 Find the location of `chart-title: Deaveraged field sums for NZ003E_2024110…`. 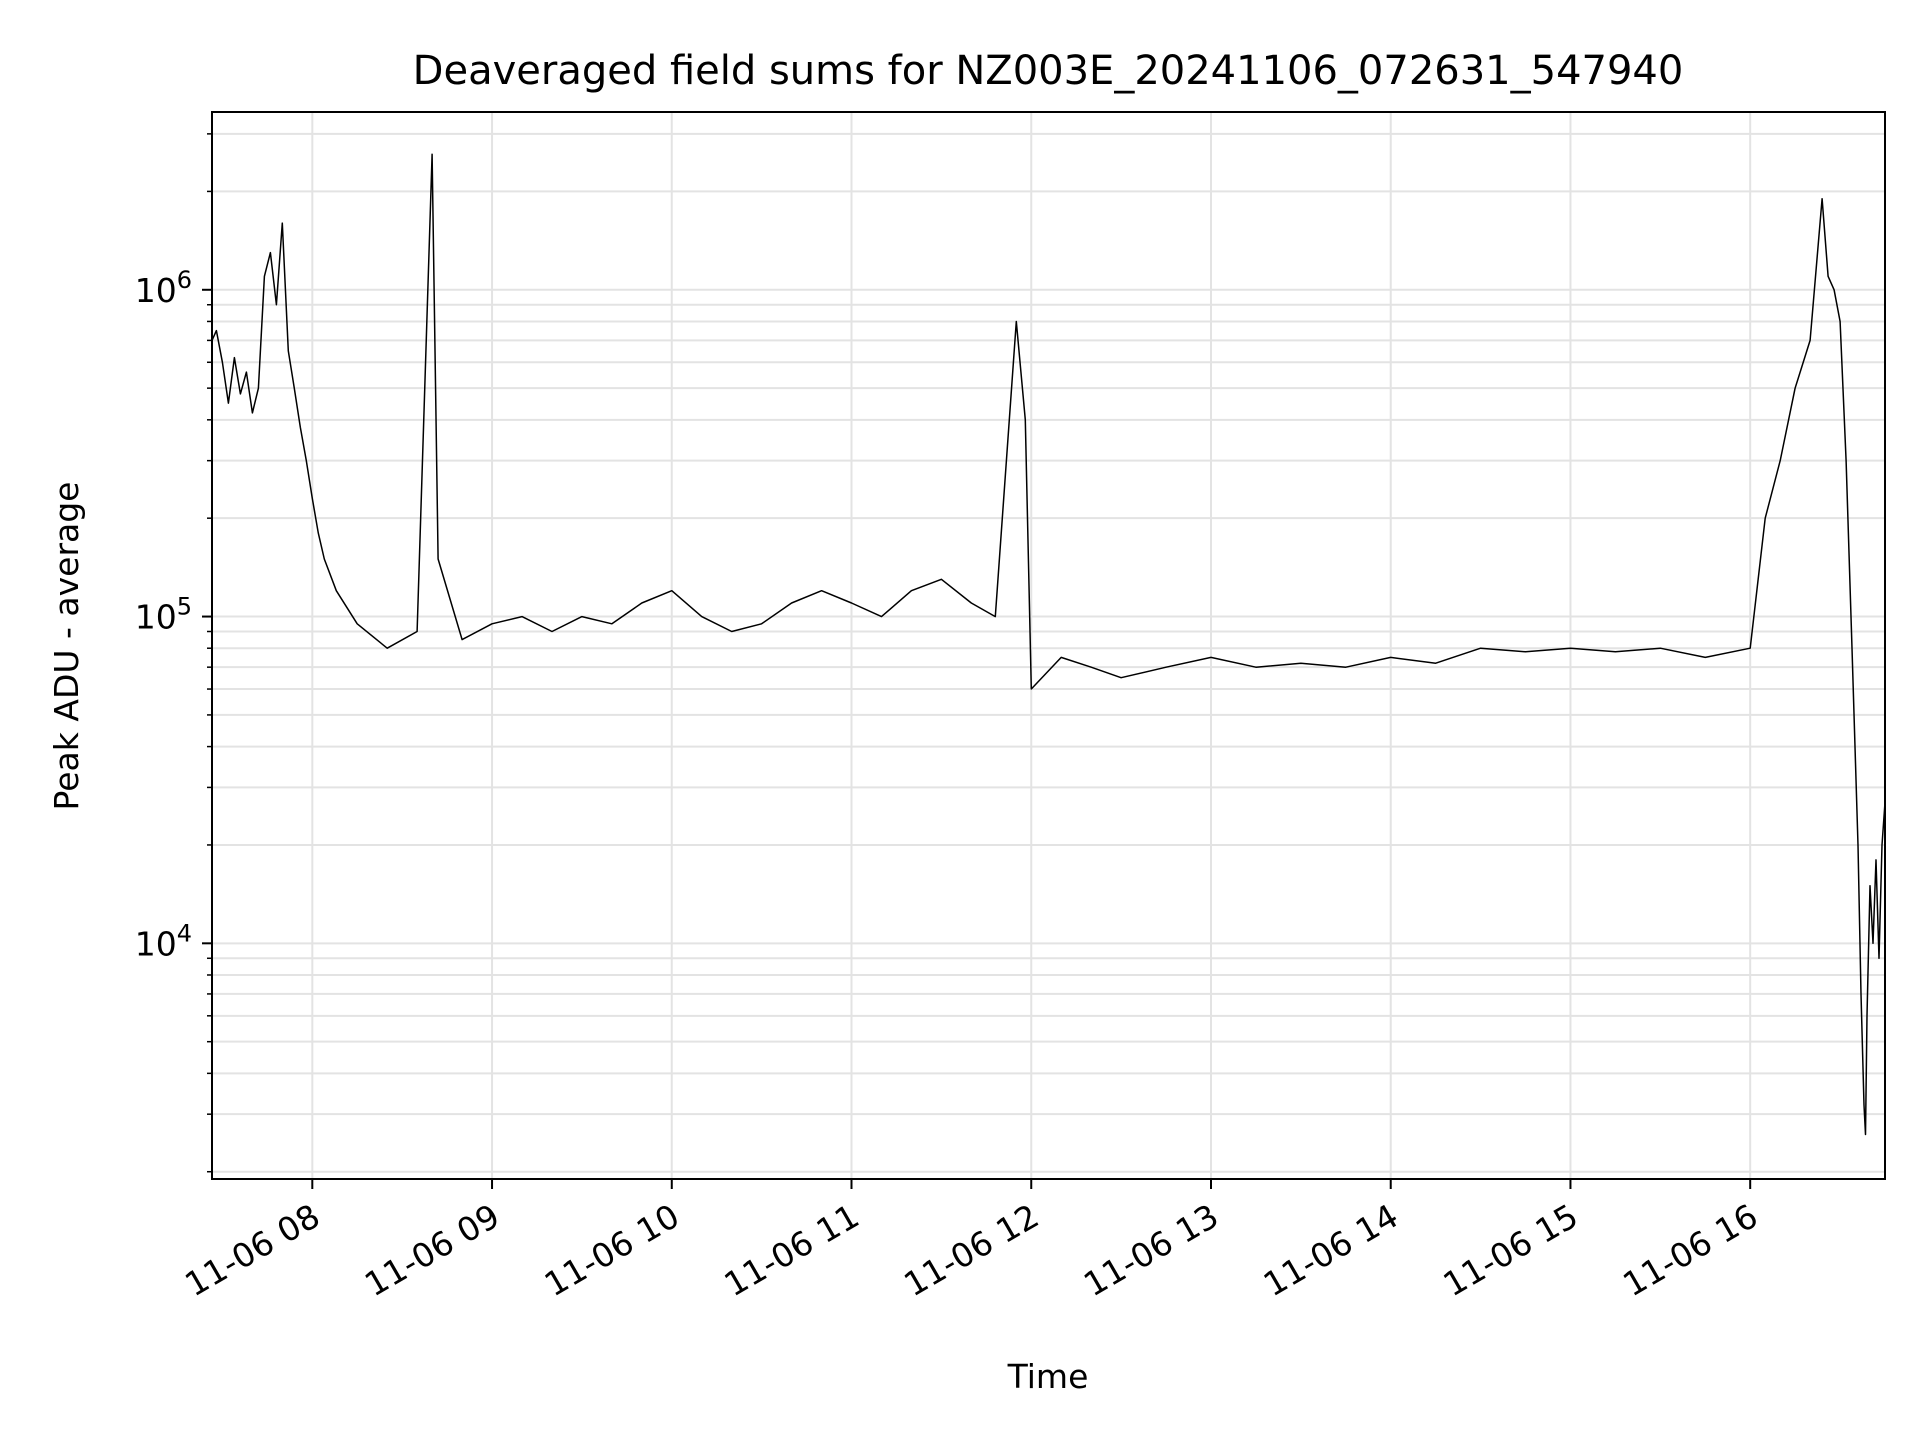

chart-title: Deaveraged field sums for NZ003E_2024110… is located at coordinates (1048, 71).